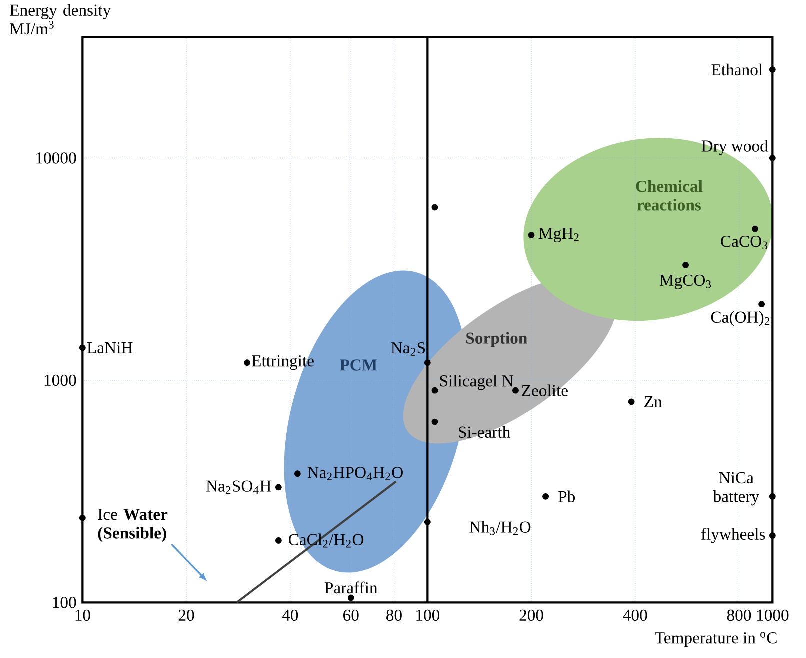 This screenshot has height=658, width=806. What do you see at coordinates (635, 616) in the screenshot?
I see `x-tick-label: 400` at bounding box center [635, 616].